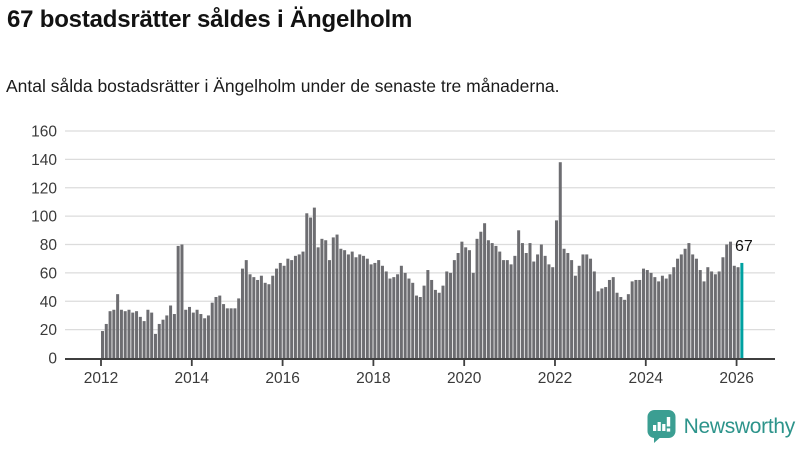 The height and width of the screenshot is (450, 800). What do you see at coordinates (192, 378) in the screenshot?
I see `x-axis-label: 2014` at bounding box center [192, 378].